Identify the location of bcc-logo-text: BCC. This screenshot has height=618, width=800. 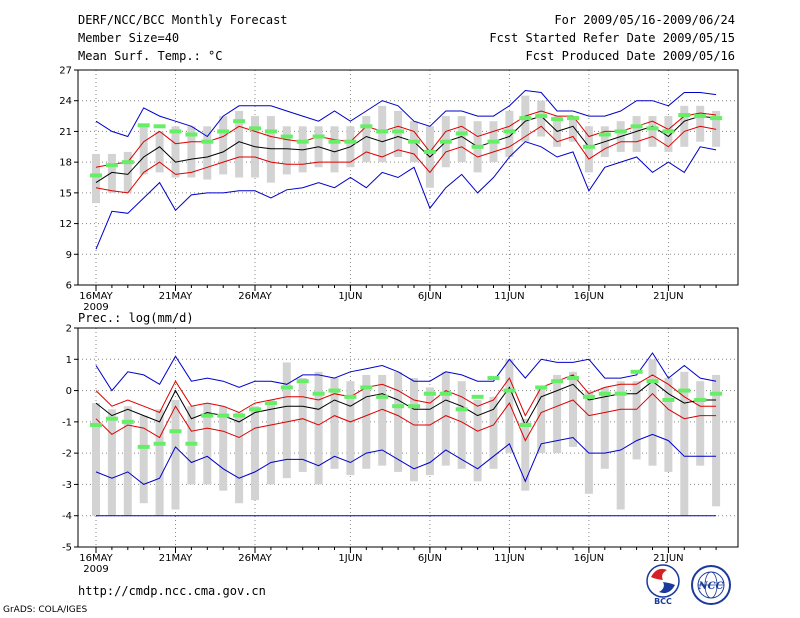
(663, 601).